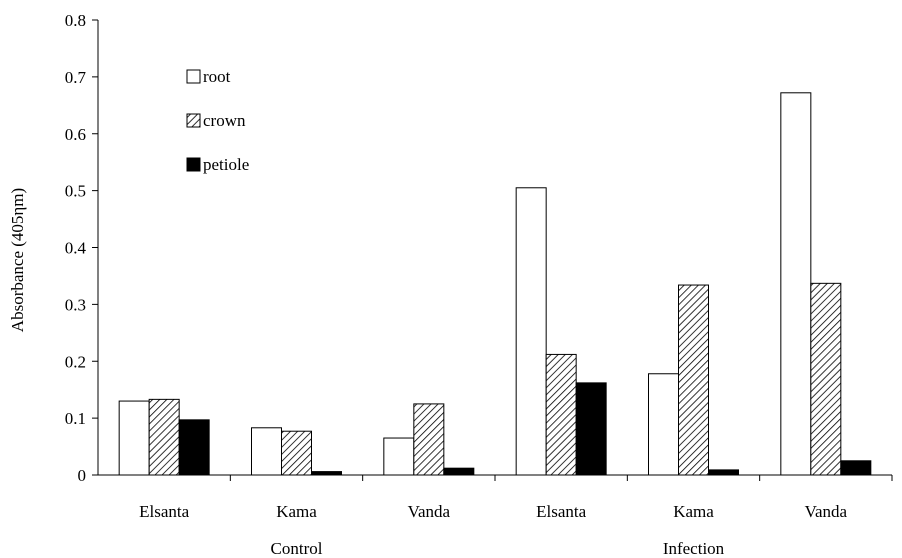 The width and height of the screenshot is (902, 558). What do you see at coordinates (193, 76) in the screenshot?
I see `legend-swatch-root` at bounding box center [193, 76].